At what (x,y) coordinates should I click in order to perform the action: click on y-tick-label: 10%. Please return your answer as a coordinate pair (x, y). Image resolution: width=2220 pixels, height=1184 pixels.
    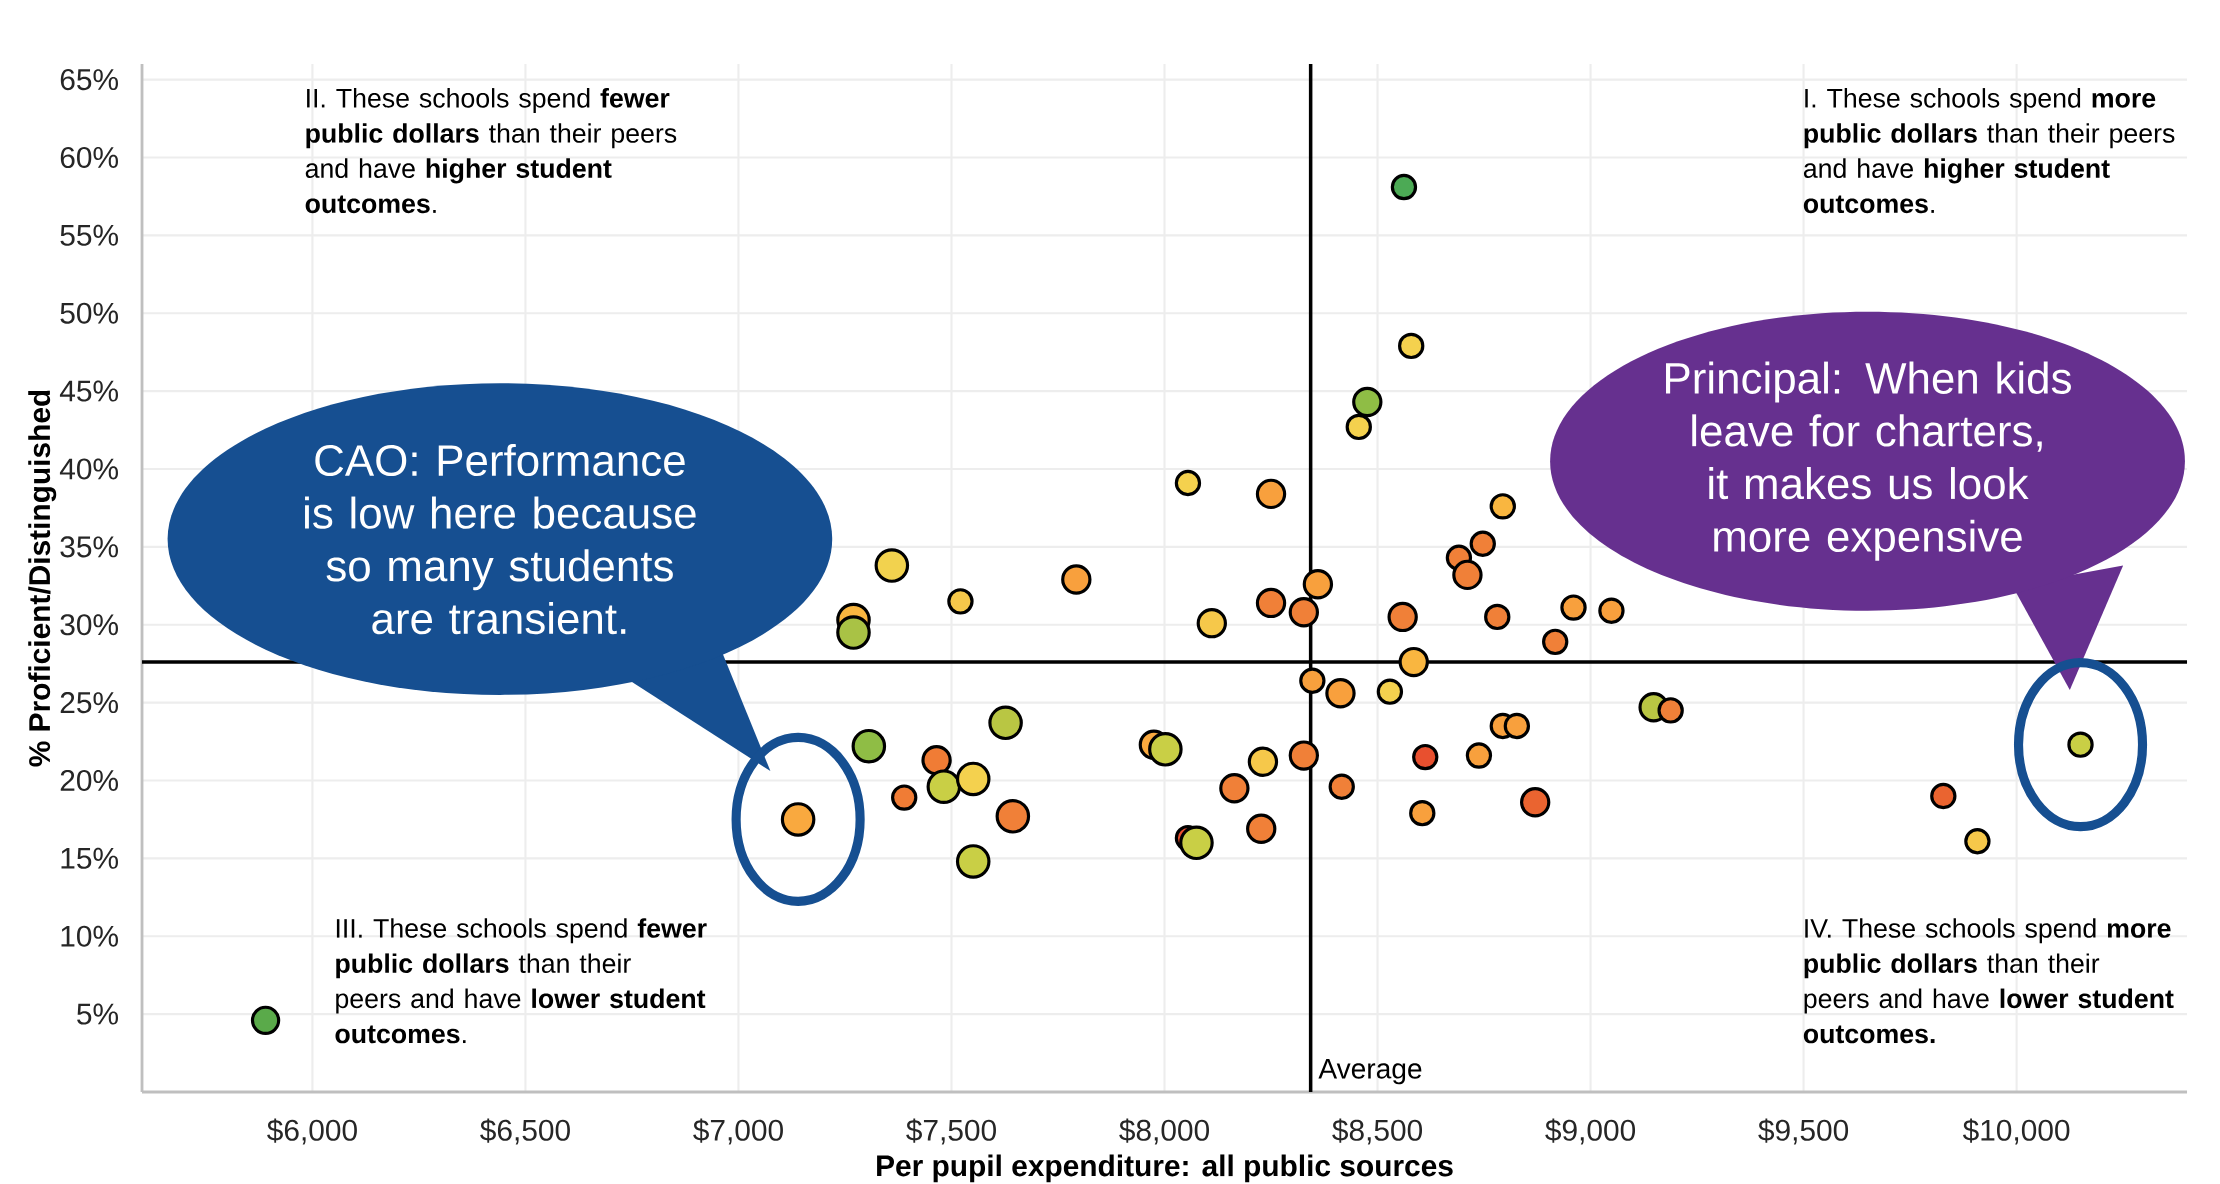
    Looking at the image, I should click on (89, 936).